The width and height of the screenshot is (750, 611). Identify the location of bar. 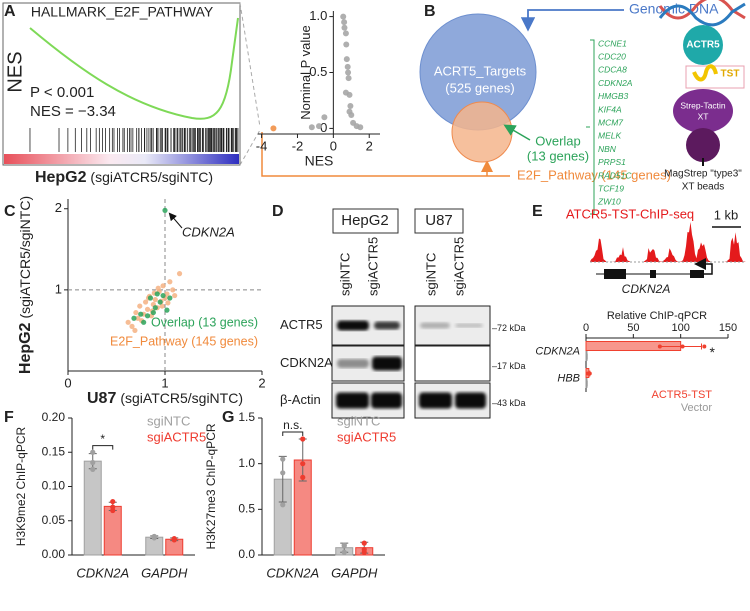
(112, 530).